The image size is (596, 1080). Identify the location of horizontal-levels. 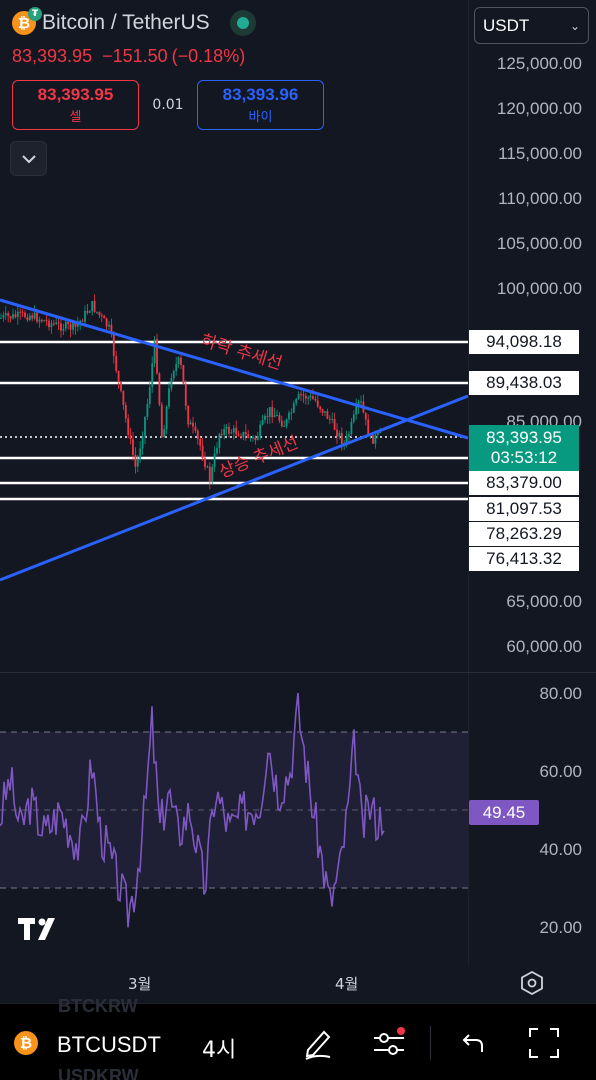
(234, 420).